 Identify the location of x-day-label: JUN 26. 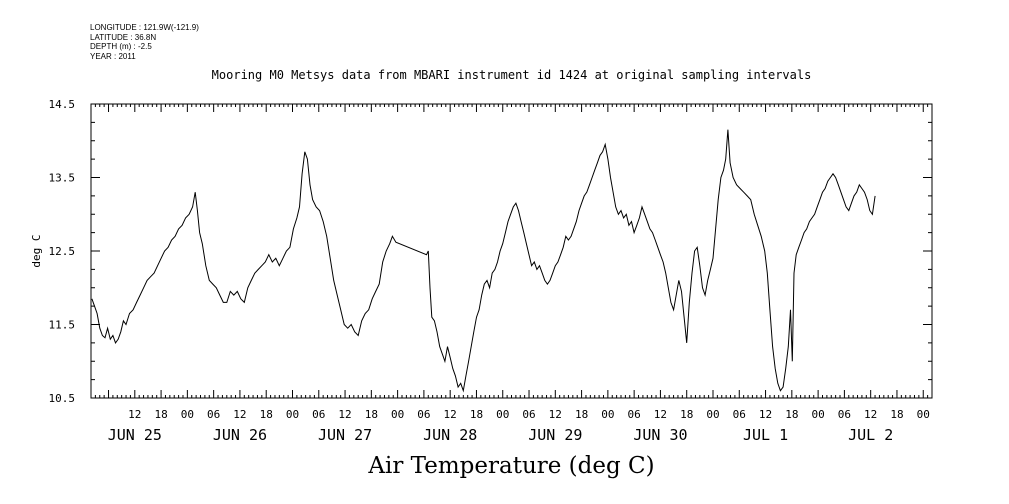
(240, 435).